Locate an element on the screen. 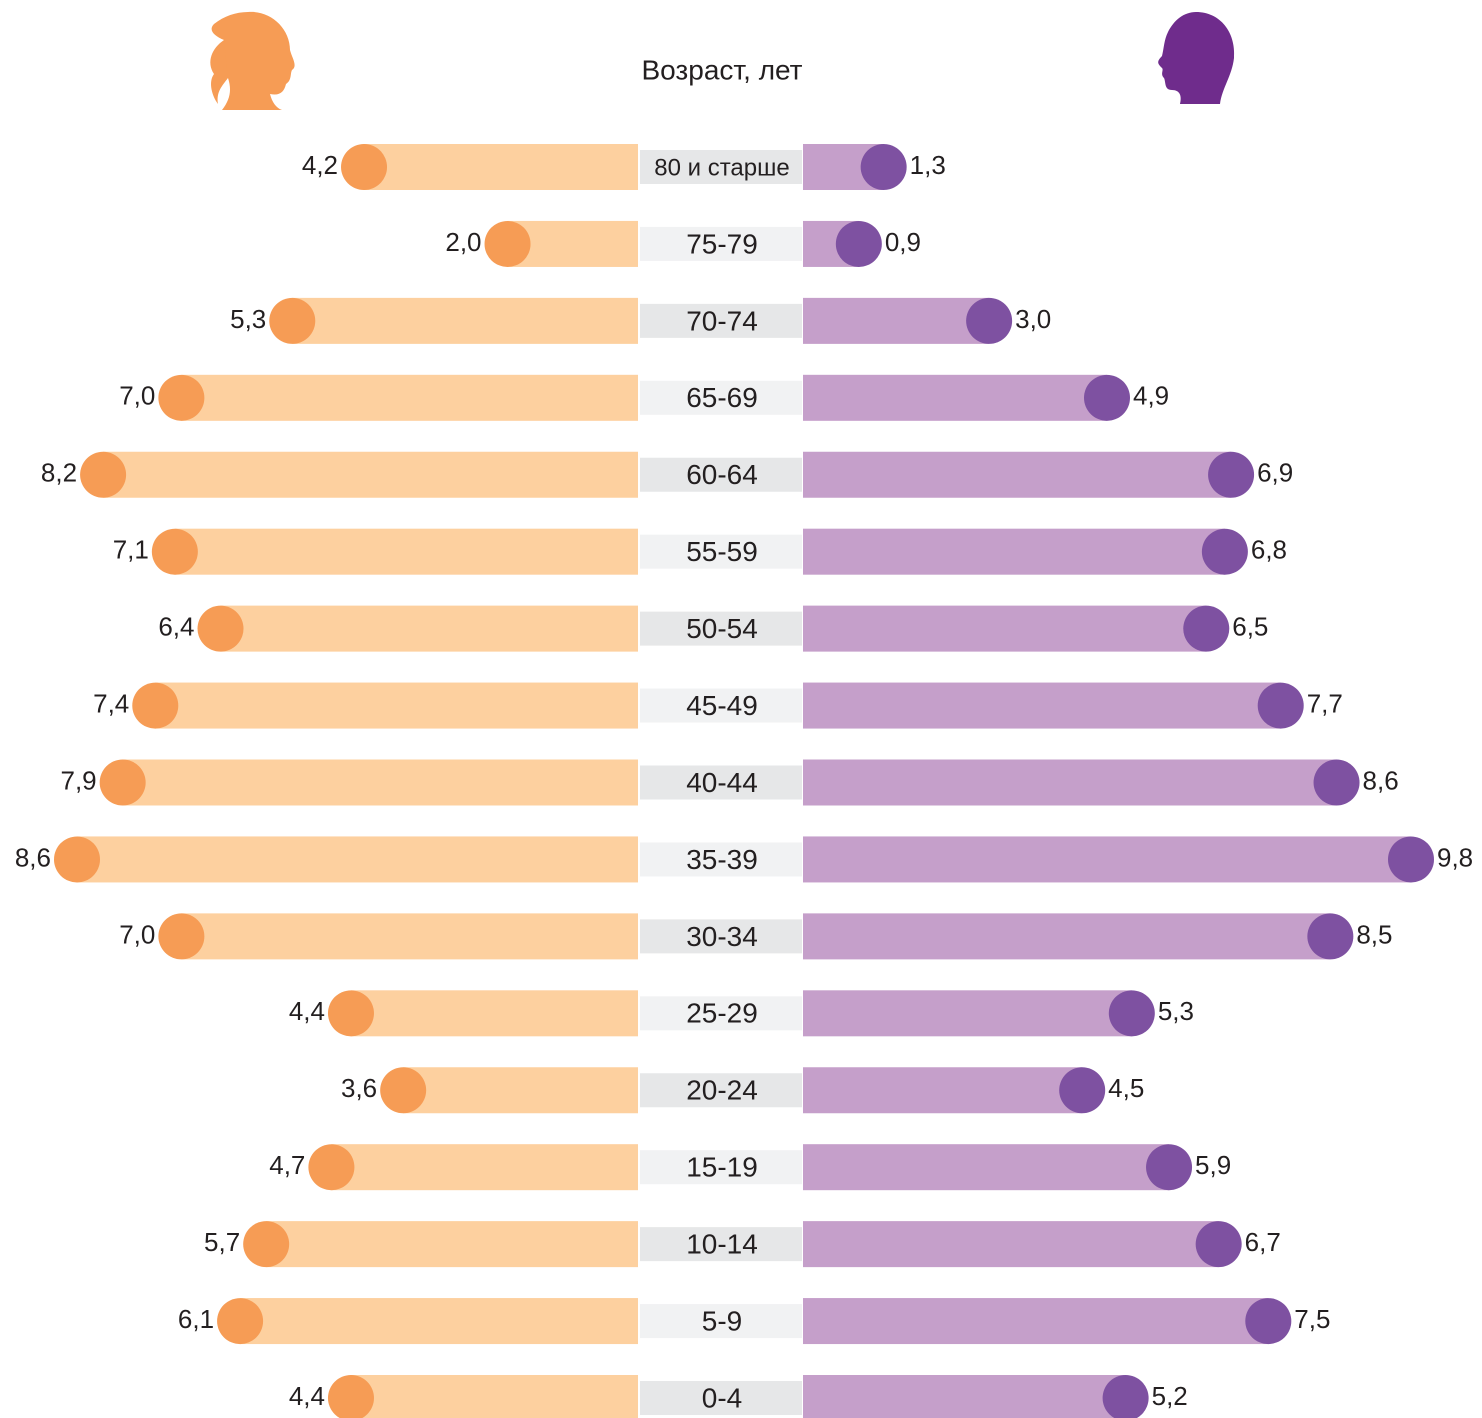 The image size is (1482, 1418). chart-title: Возраст, лет is located at coordinates (722, 69).